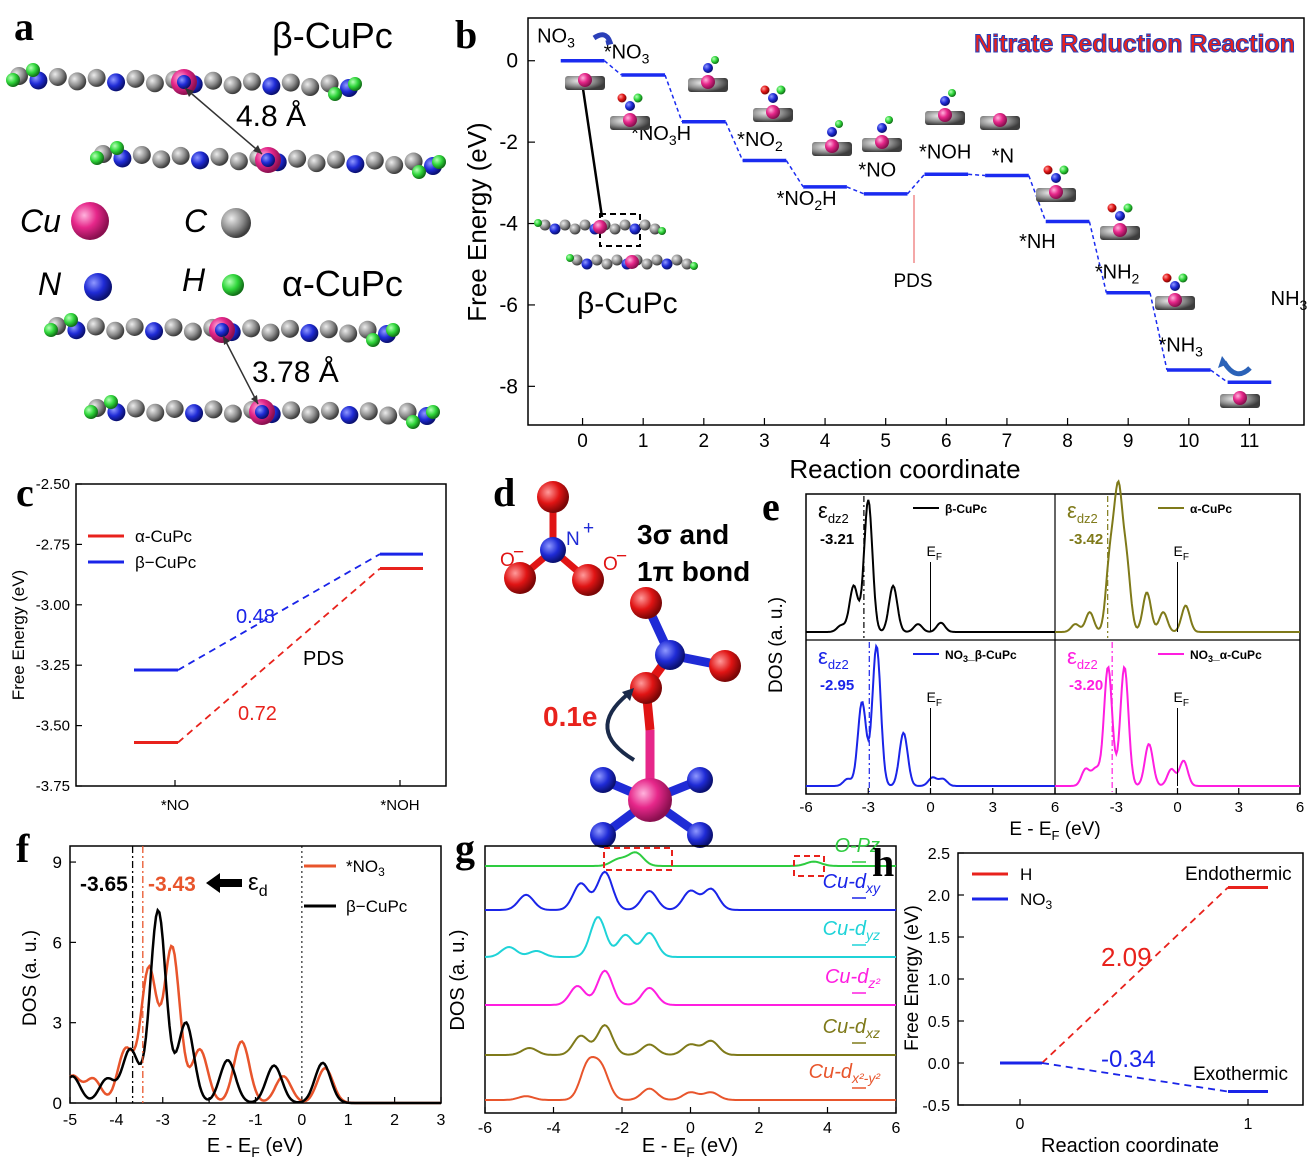 Image resolution: width=1308 pixels, height=1164 pixels. What do you see at coordinates (620, 727) in the screenshot?
I see `d-charge-transfer-arrow` at bounding box center [620, 727].